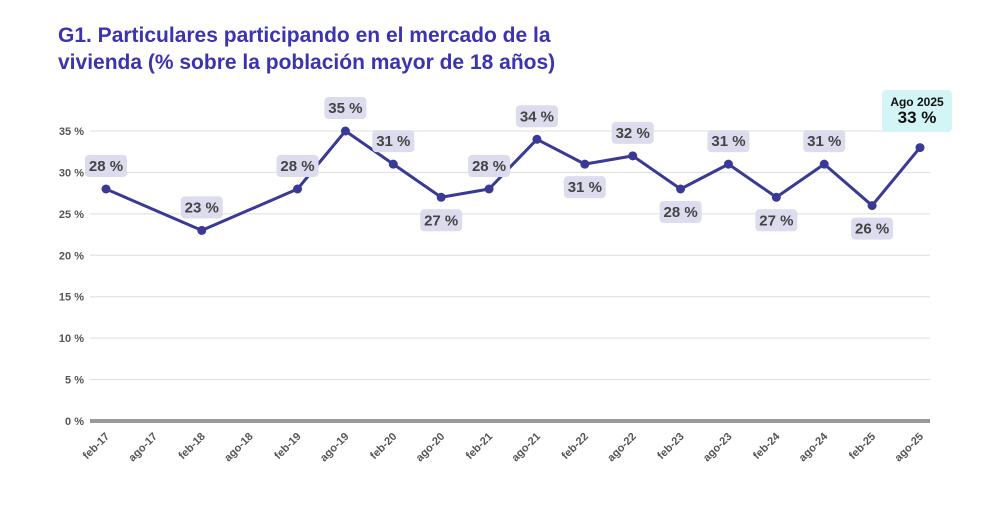  I want to click on data-label: 35 %, so click(345, 108).